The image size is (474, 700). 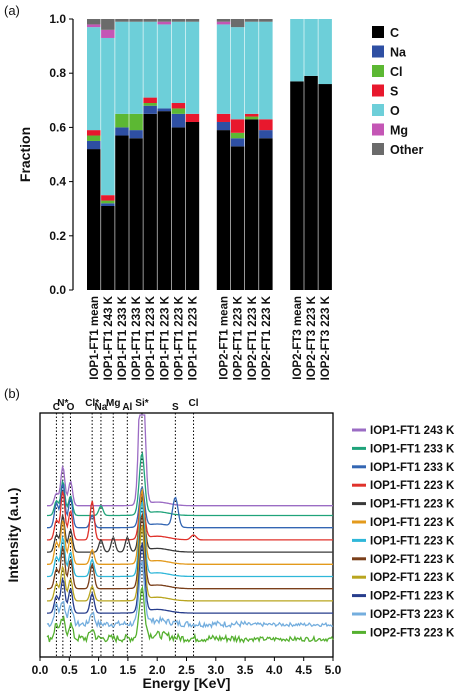 I want to click on x-tick-label: 1.5, so click(x=128, y=670).